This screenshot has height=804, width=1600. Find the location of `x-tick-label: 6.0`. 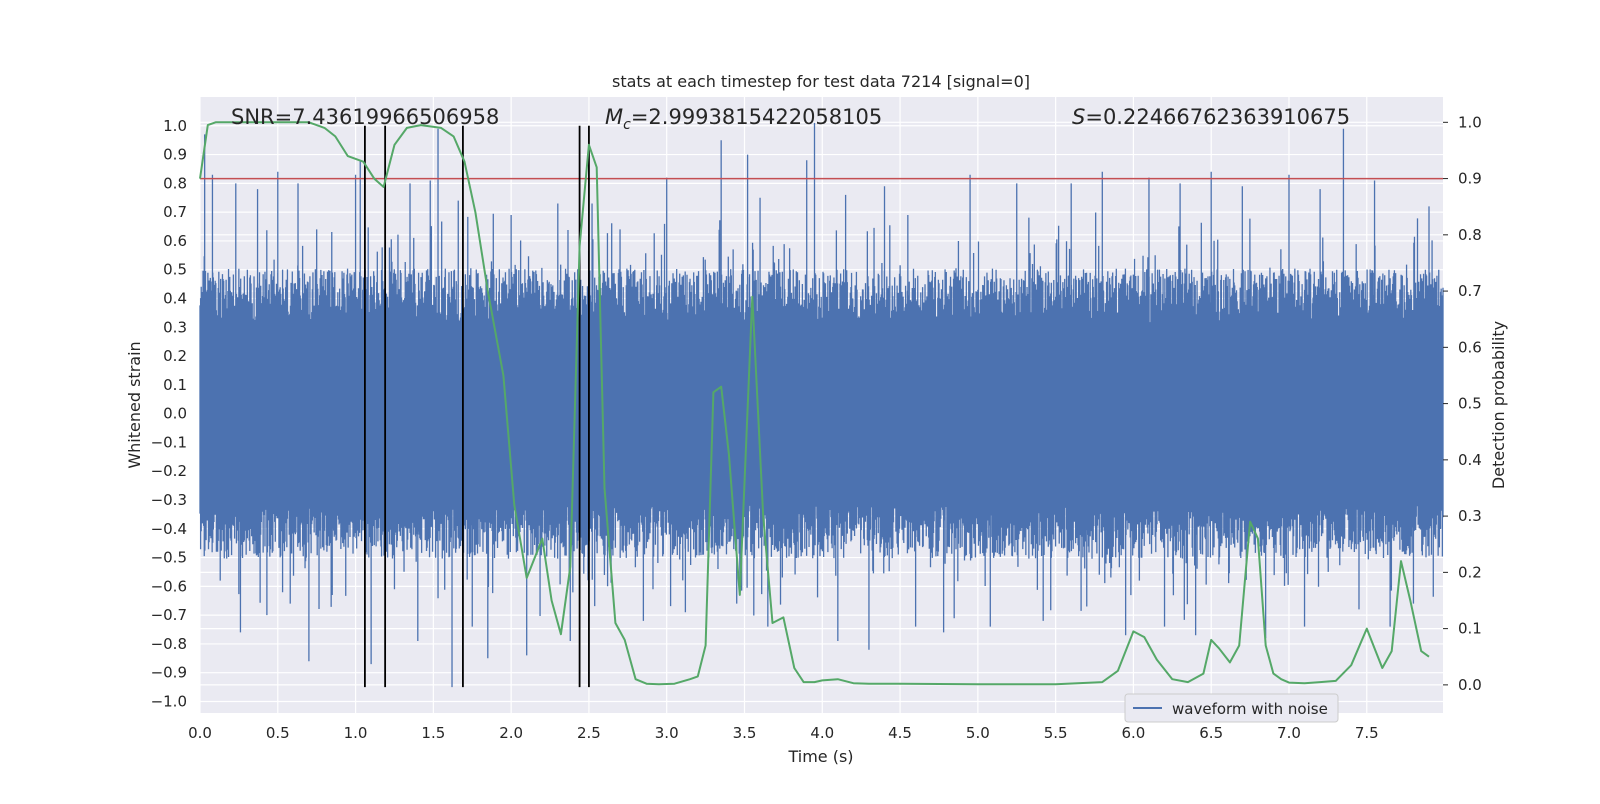

x-tick-label: 6.0 is located at coordinates (1133, 733).